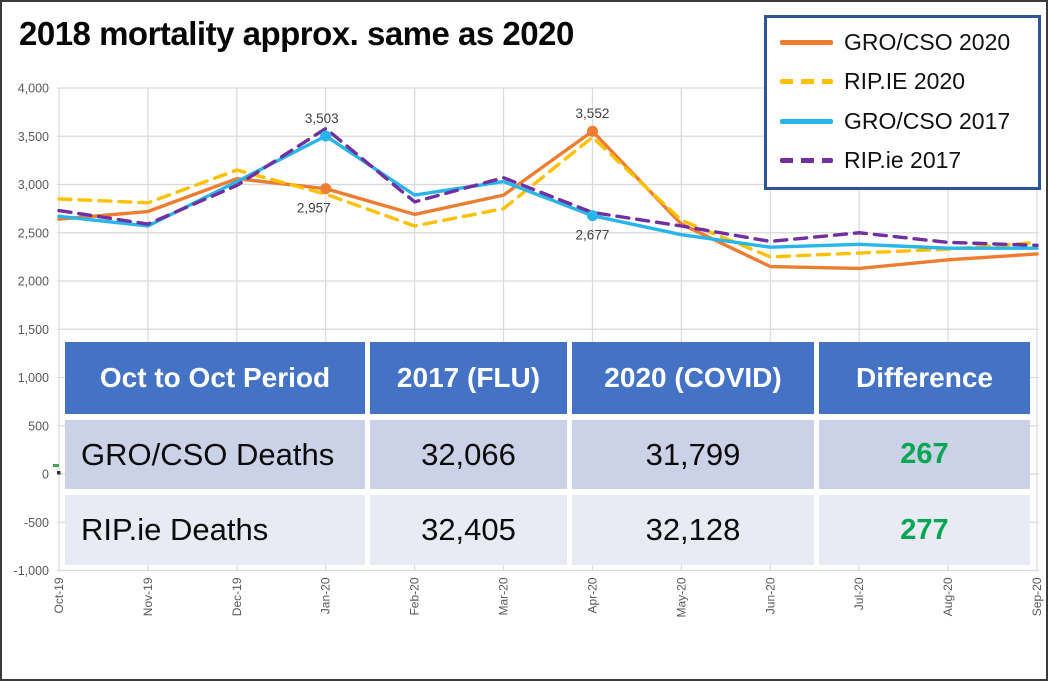  I want to click on legend-label: RIP.IE 2020, so click(905, 81).